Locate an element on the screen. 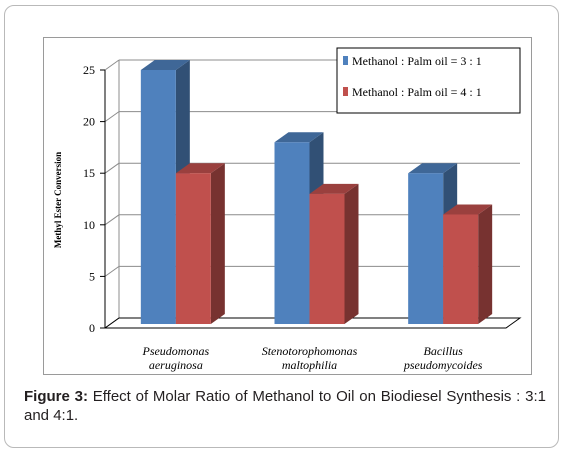 This screenshot has height=454, width=565. legend-box is located at coordinates (428, 80).